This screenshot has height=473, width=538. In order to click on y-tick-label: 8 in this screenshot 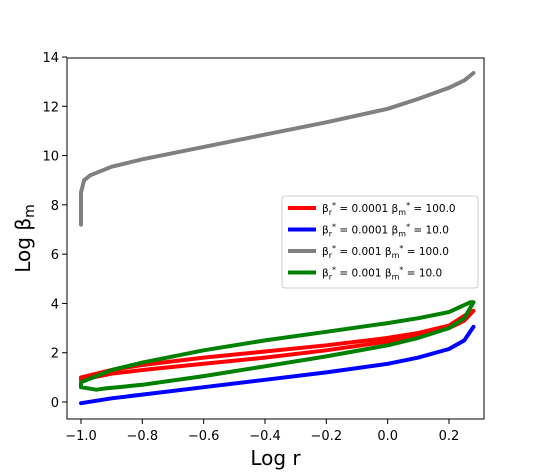, I will do `click(55, 206)`.